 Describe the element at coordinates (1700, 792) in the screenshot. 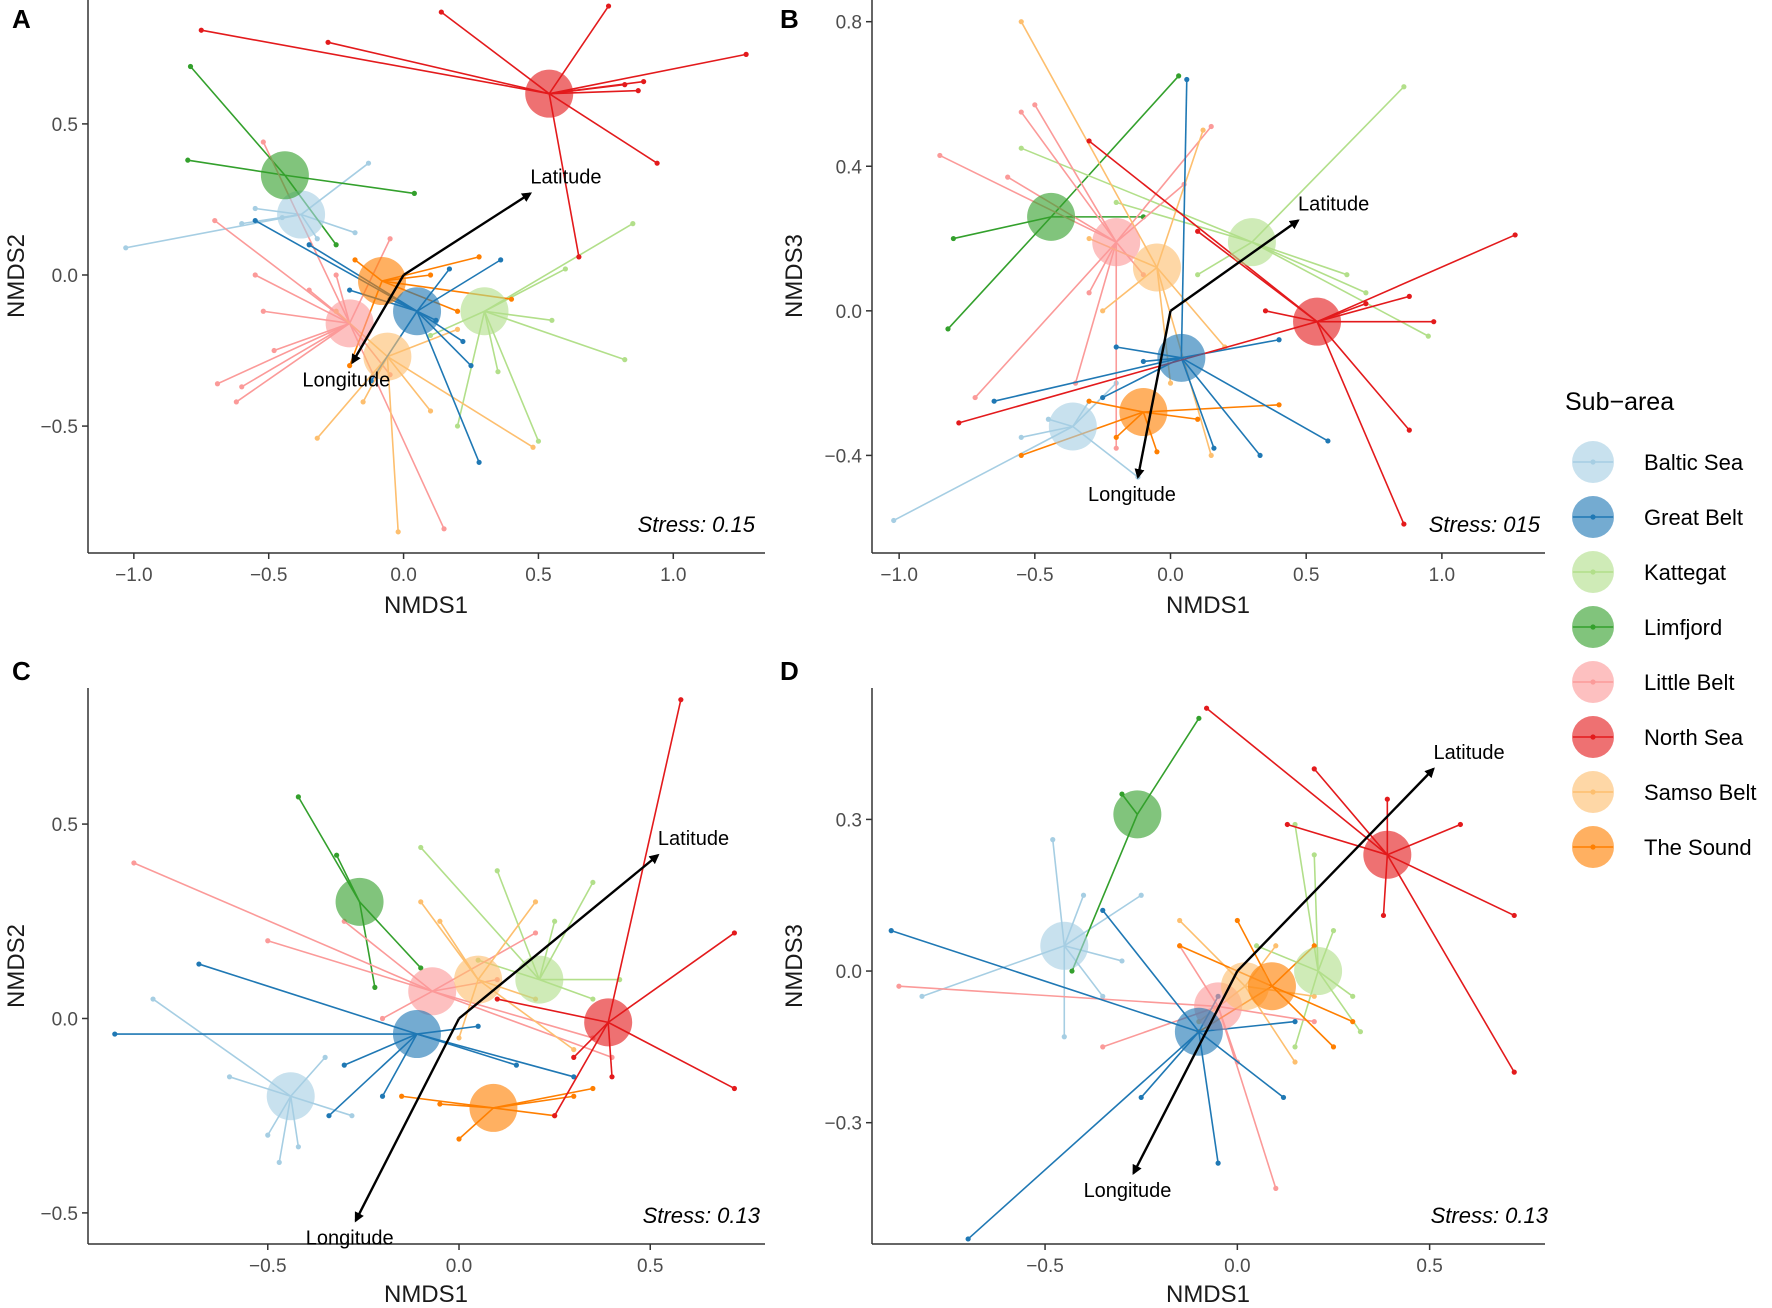

I see `legend-label: Samso Belt` at that location.